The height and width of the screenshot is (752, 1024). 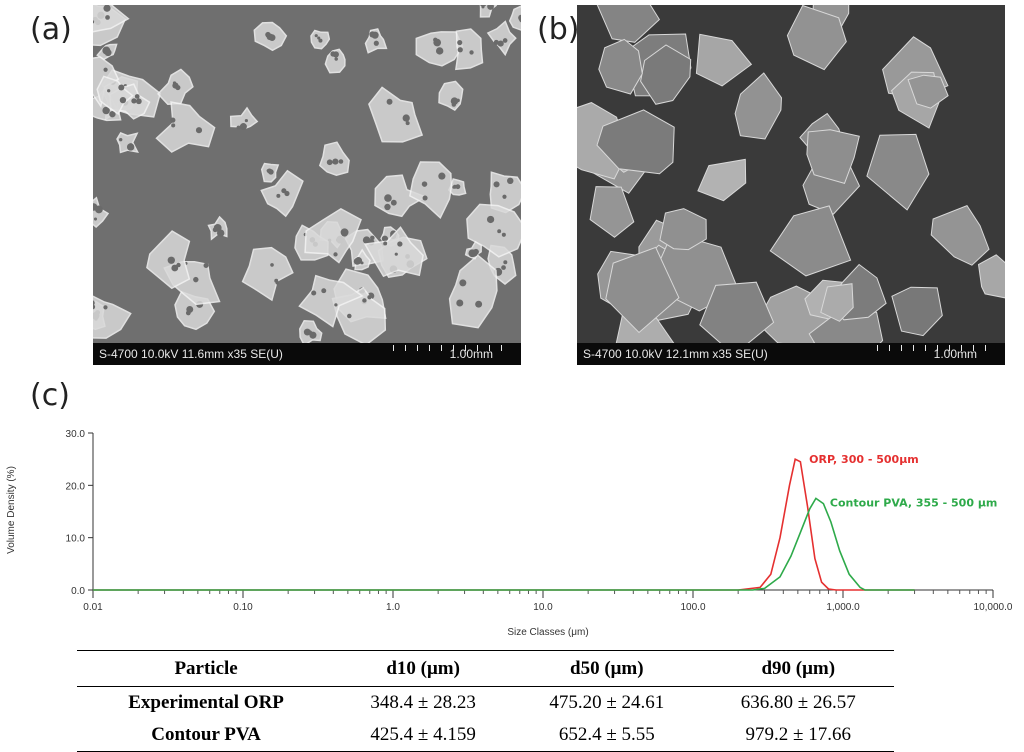 What do you see at coordinates (393, 607) in the screenshot?
I see `x-tick-label: 1.0` at bounding box center [393, 607].